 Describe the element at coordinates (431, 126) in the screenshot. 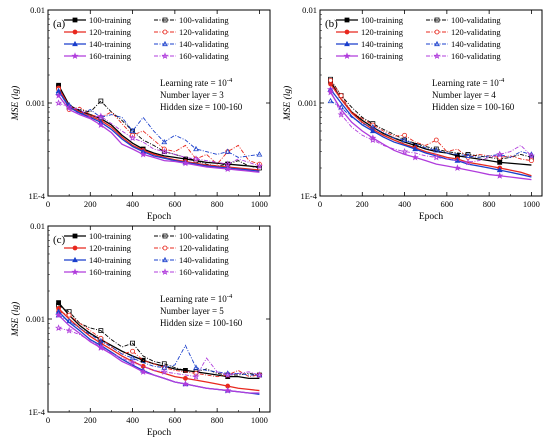

I see `series-160-validating-line` at that location.